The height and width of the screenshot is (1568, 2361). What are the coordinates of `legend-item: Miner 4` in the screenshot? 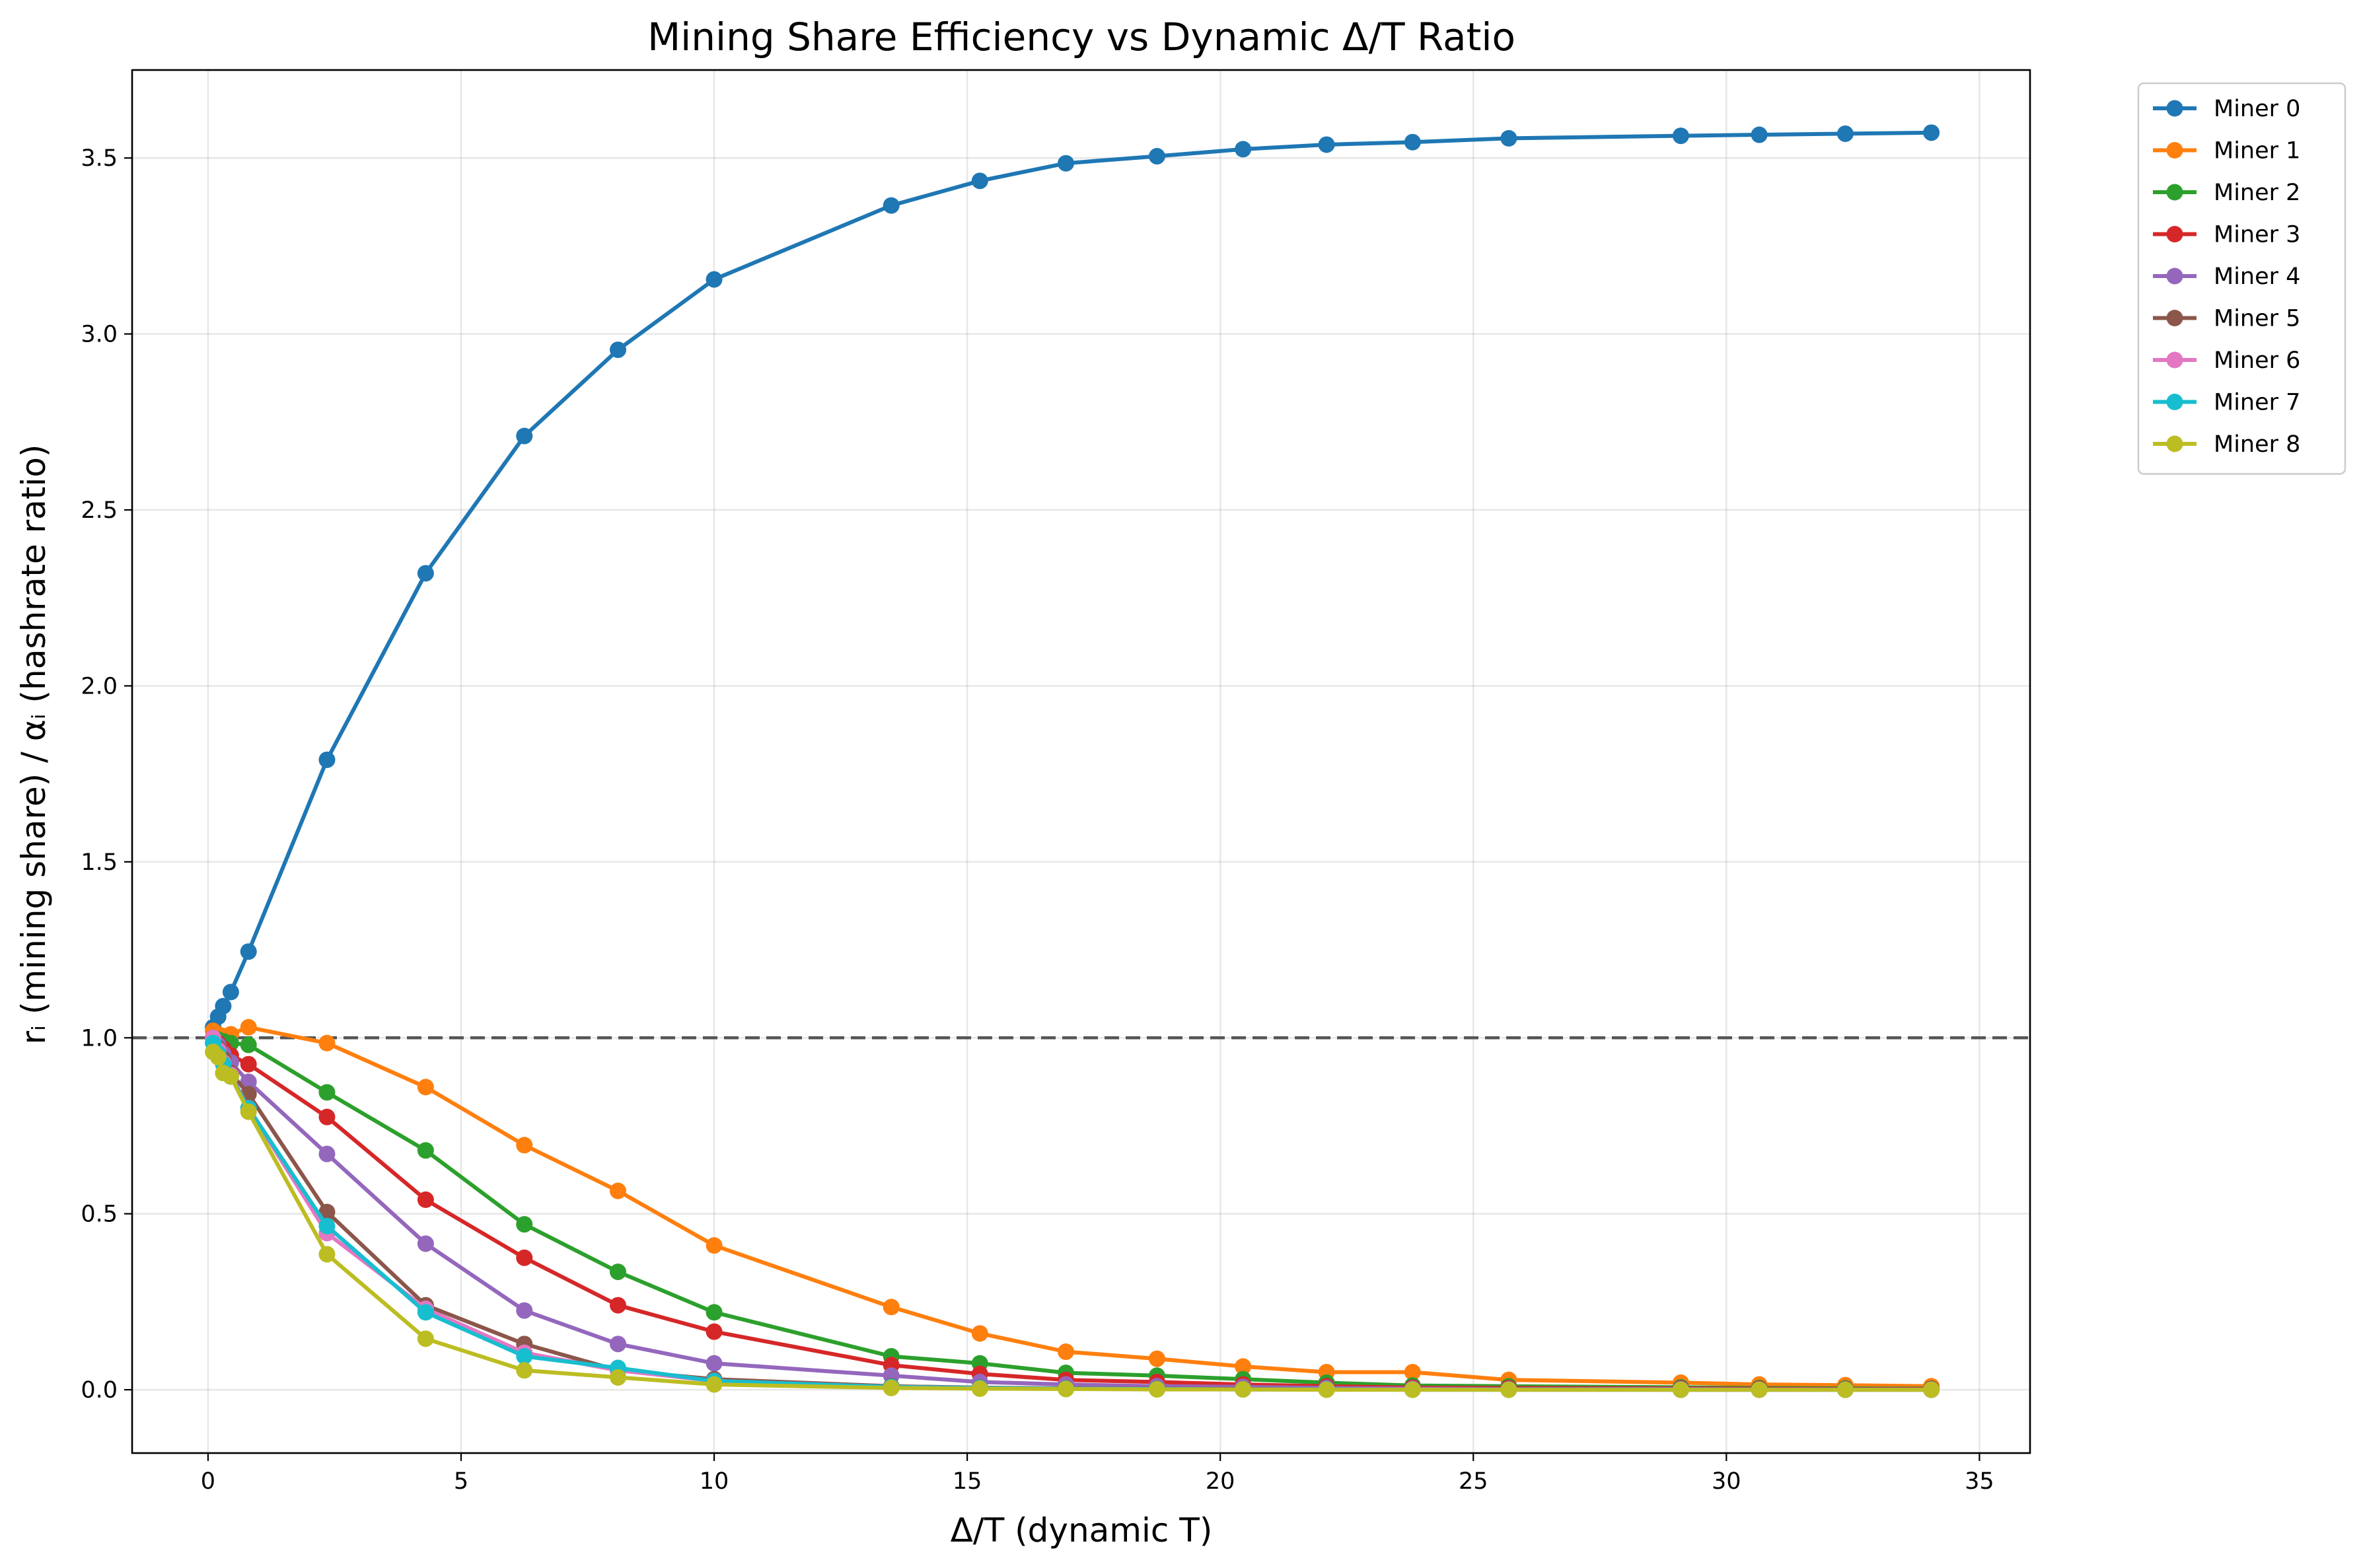 It's located at (2227, 277).